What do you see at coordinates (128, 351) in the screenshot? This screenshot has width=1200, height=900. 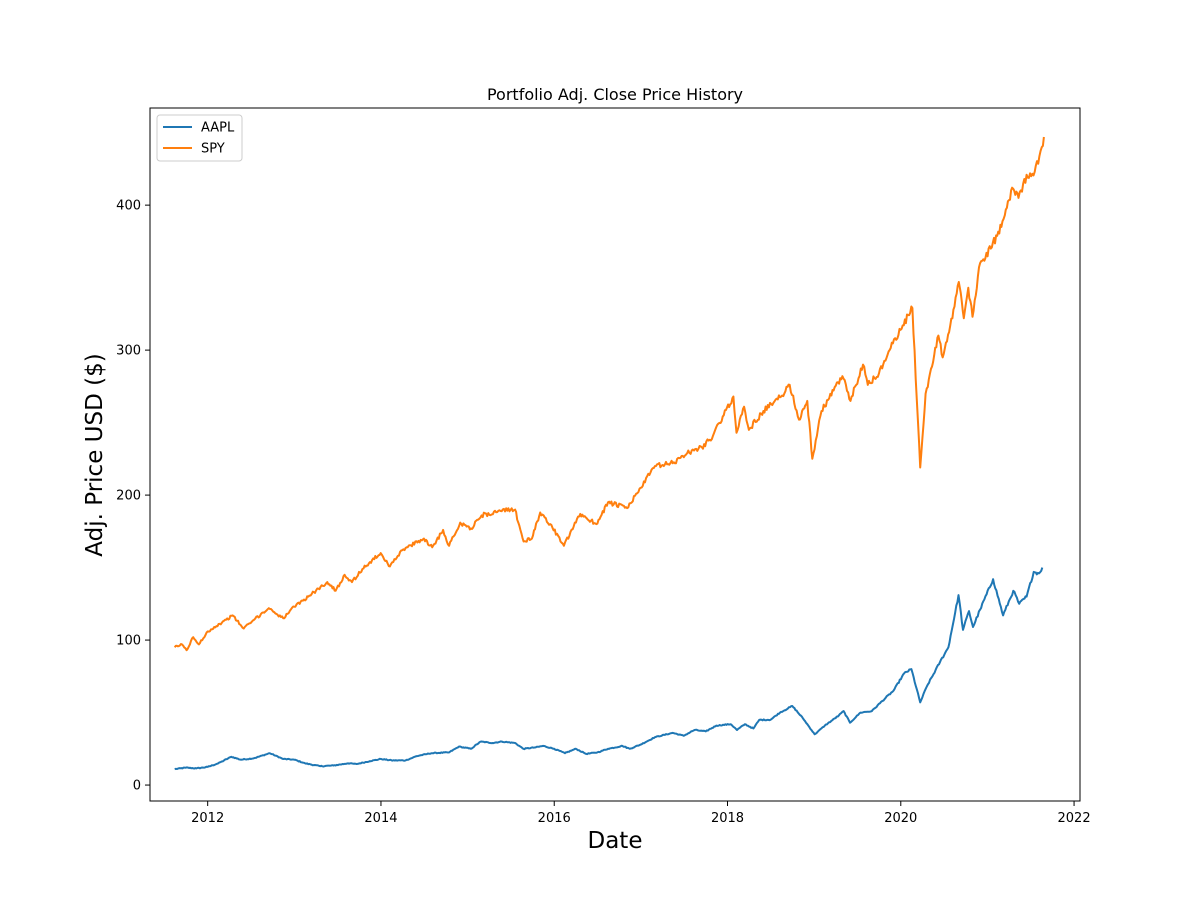 I see `y-tick-label: 300` at bounding box center [128, 351].